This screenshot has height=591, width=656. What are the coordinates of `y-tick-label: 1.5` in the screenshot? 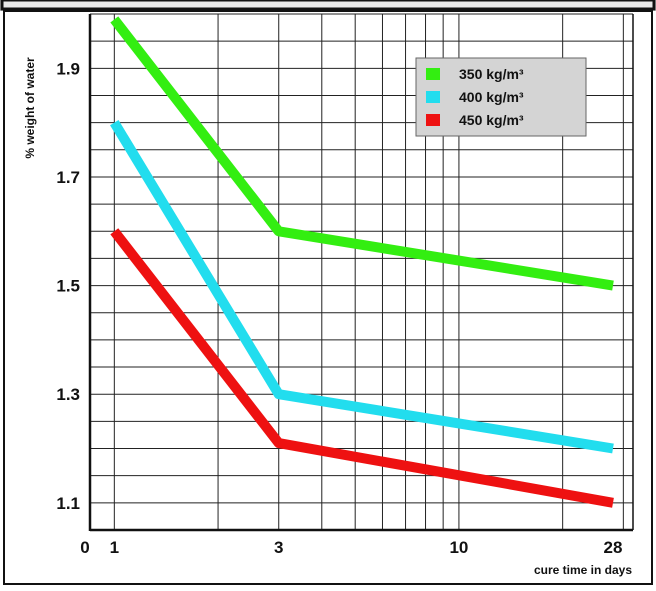 It's located at (68, 286).